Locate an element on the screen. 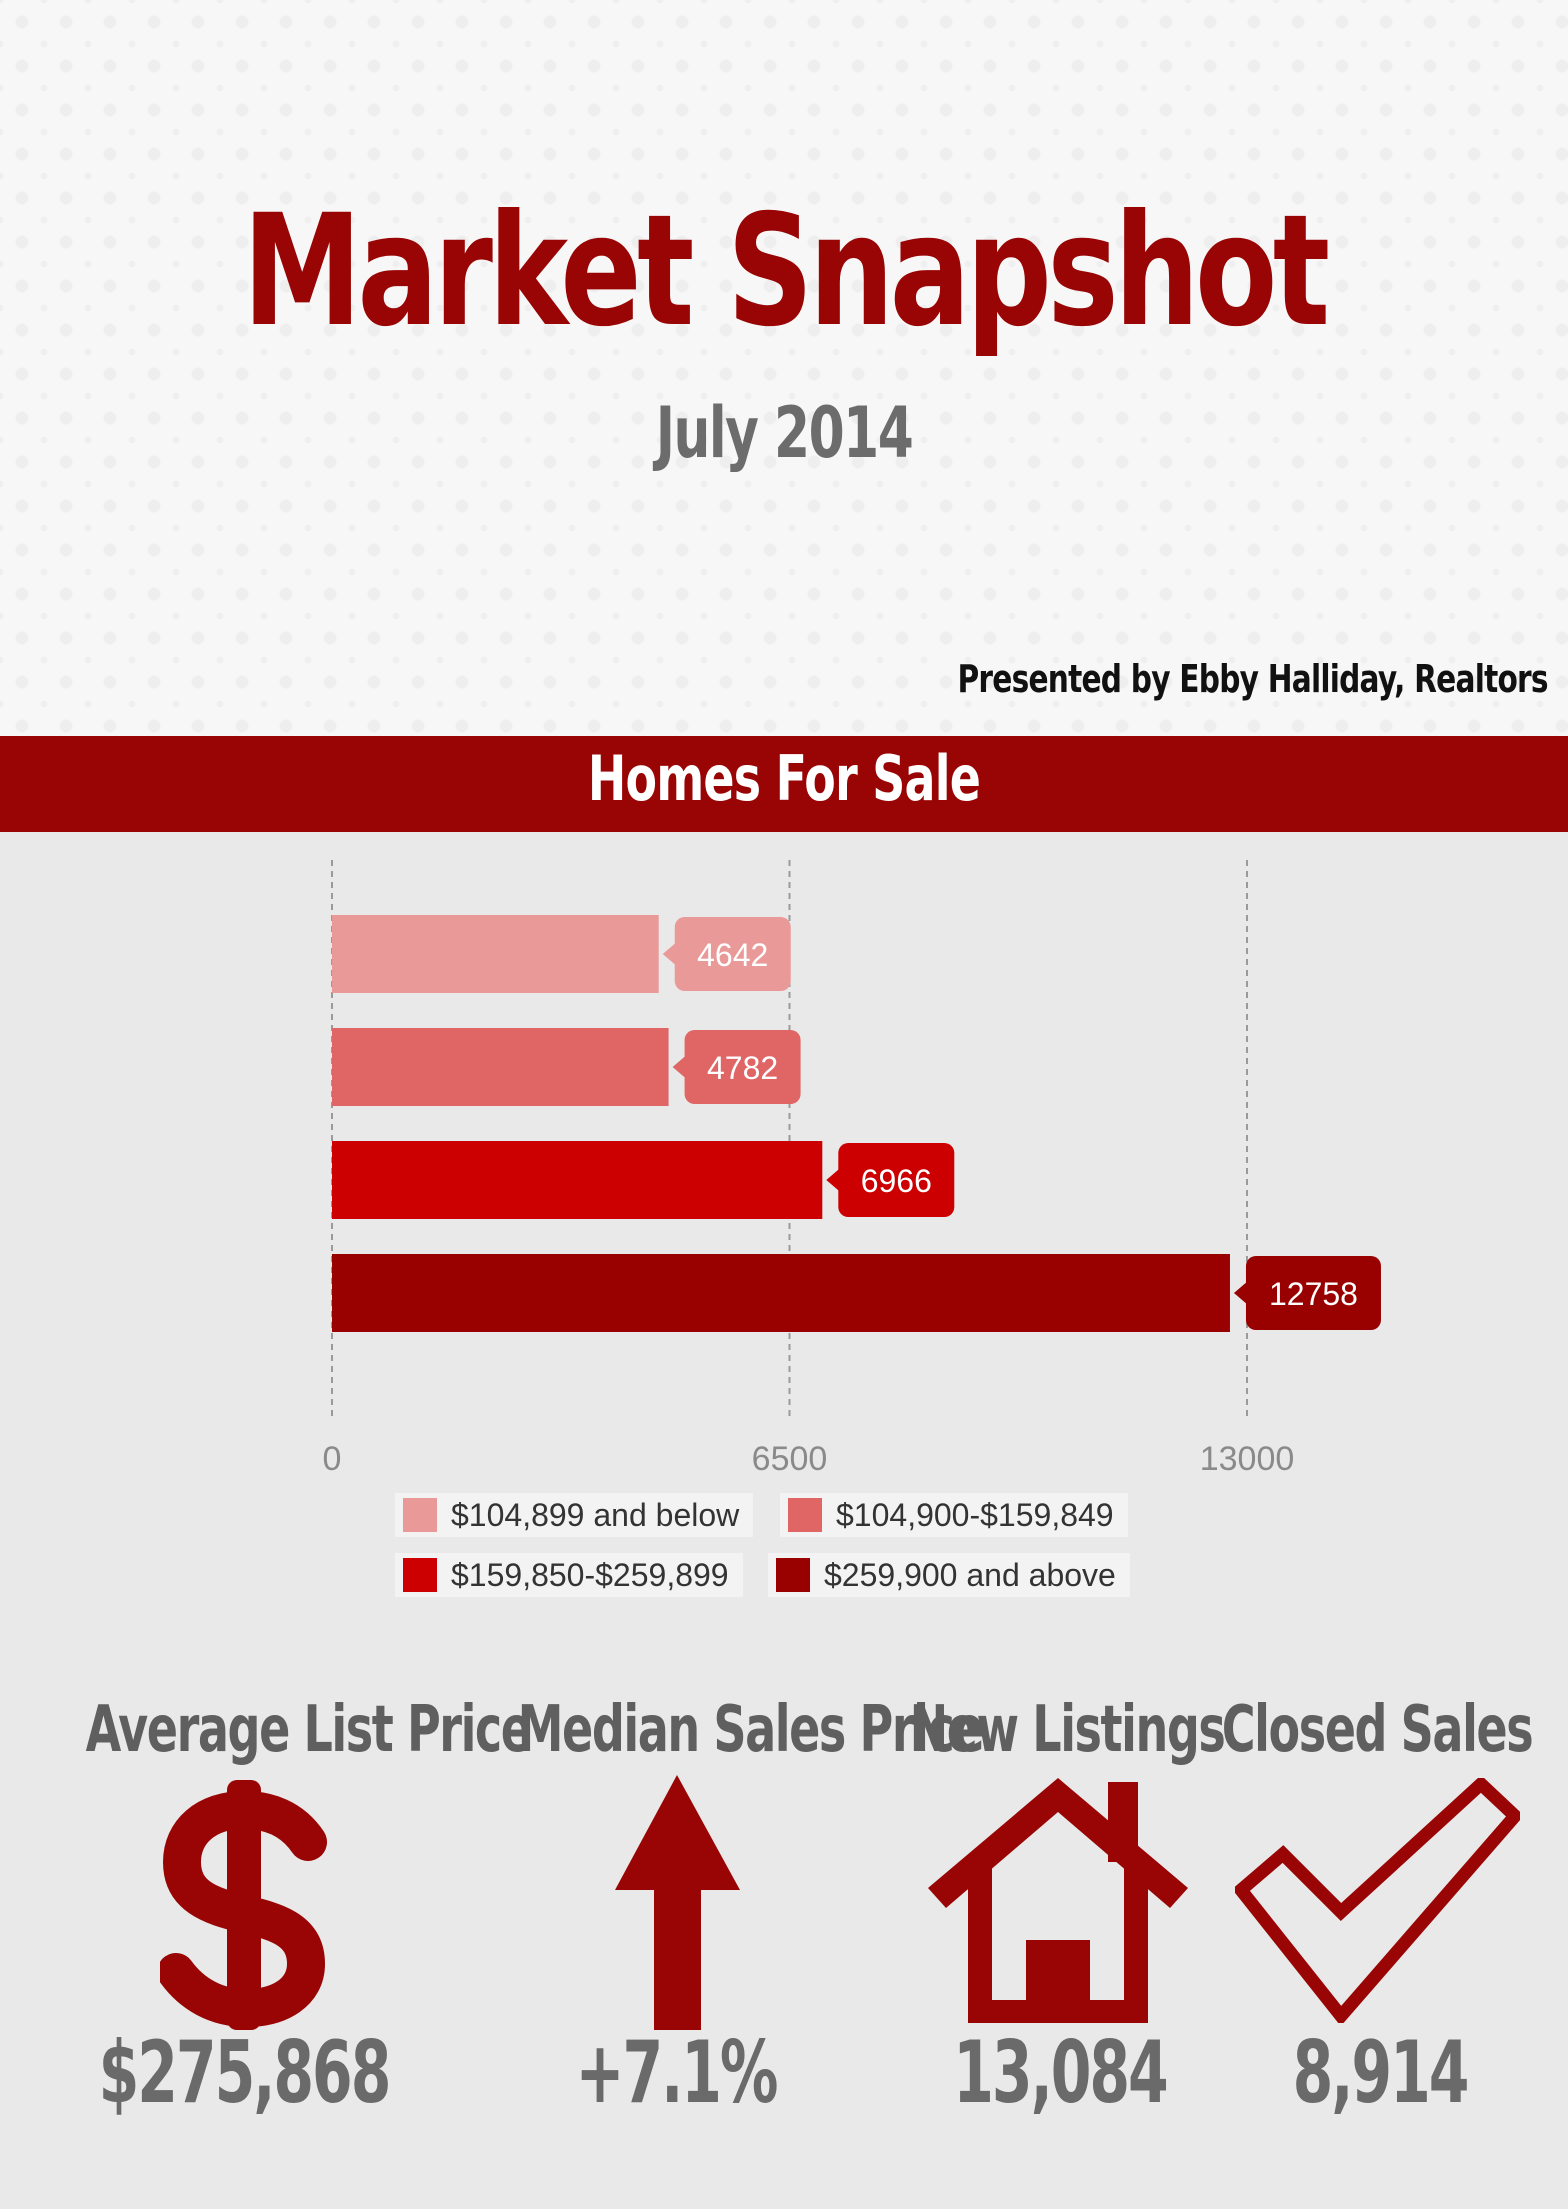 The height and width of the screenshot is (2209, 1568). legend-item: $259,900 and above is located at coordinates (949, 1575).